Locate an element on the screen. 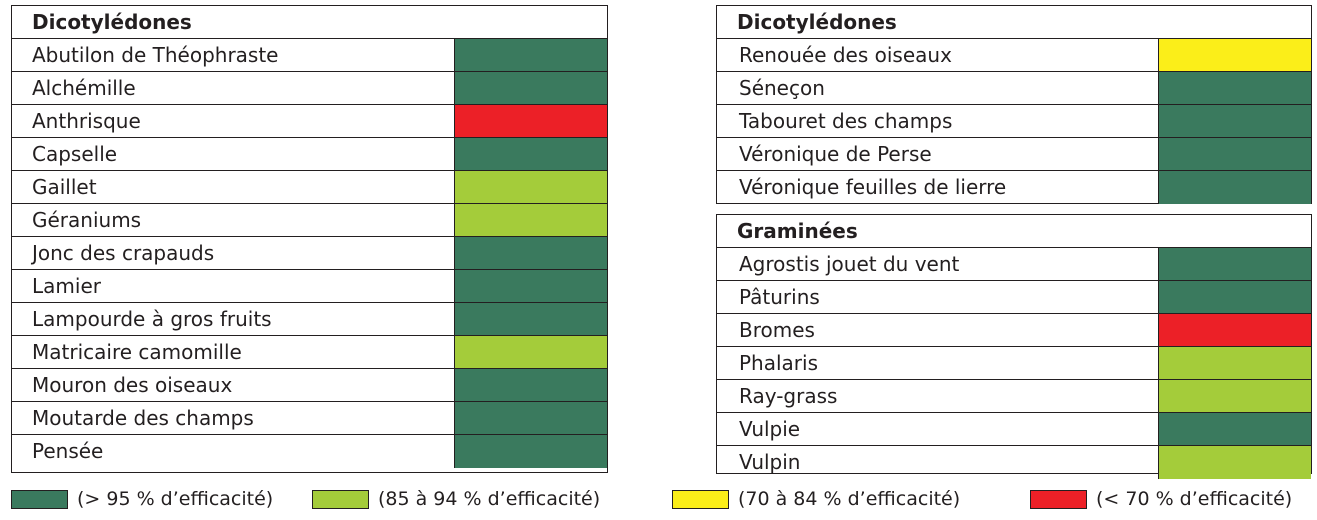 This screenshot has height=520, width=1317. weed-name: Vulpin is located at coordinates (938, 462).